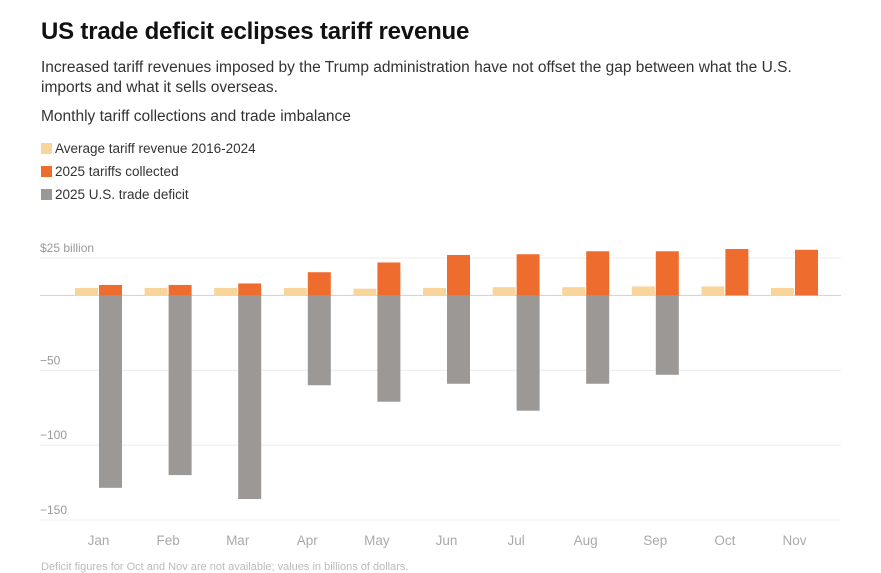  I want to click on legend-item-avg-tariff: Average tariff revenue 2016-2024, so click(148, 148).